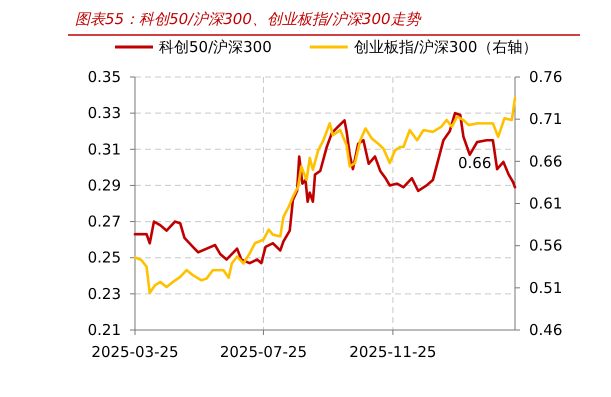 Image resolution: width=611 pixels, height=397 pixels. I want to click on y2-tick-label: 0.66, so click(545, 161).